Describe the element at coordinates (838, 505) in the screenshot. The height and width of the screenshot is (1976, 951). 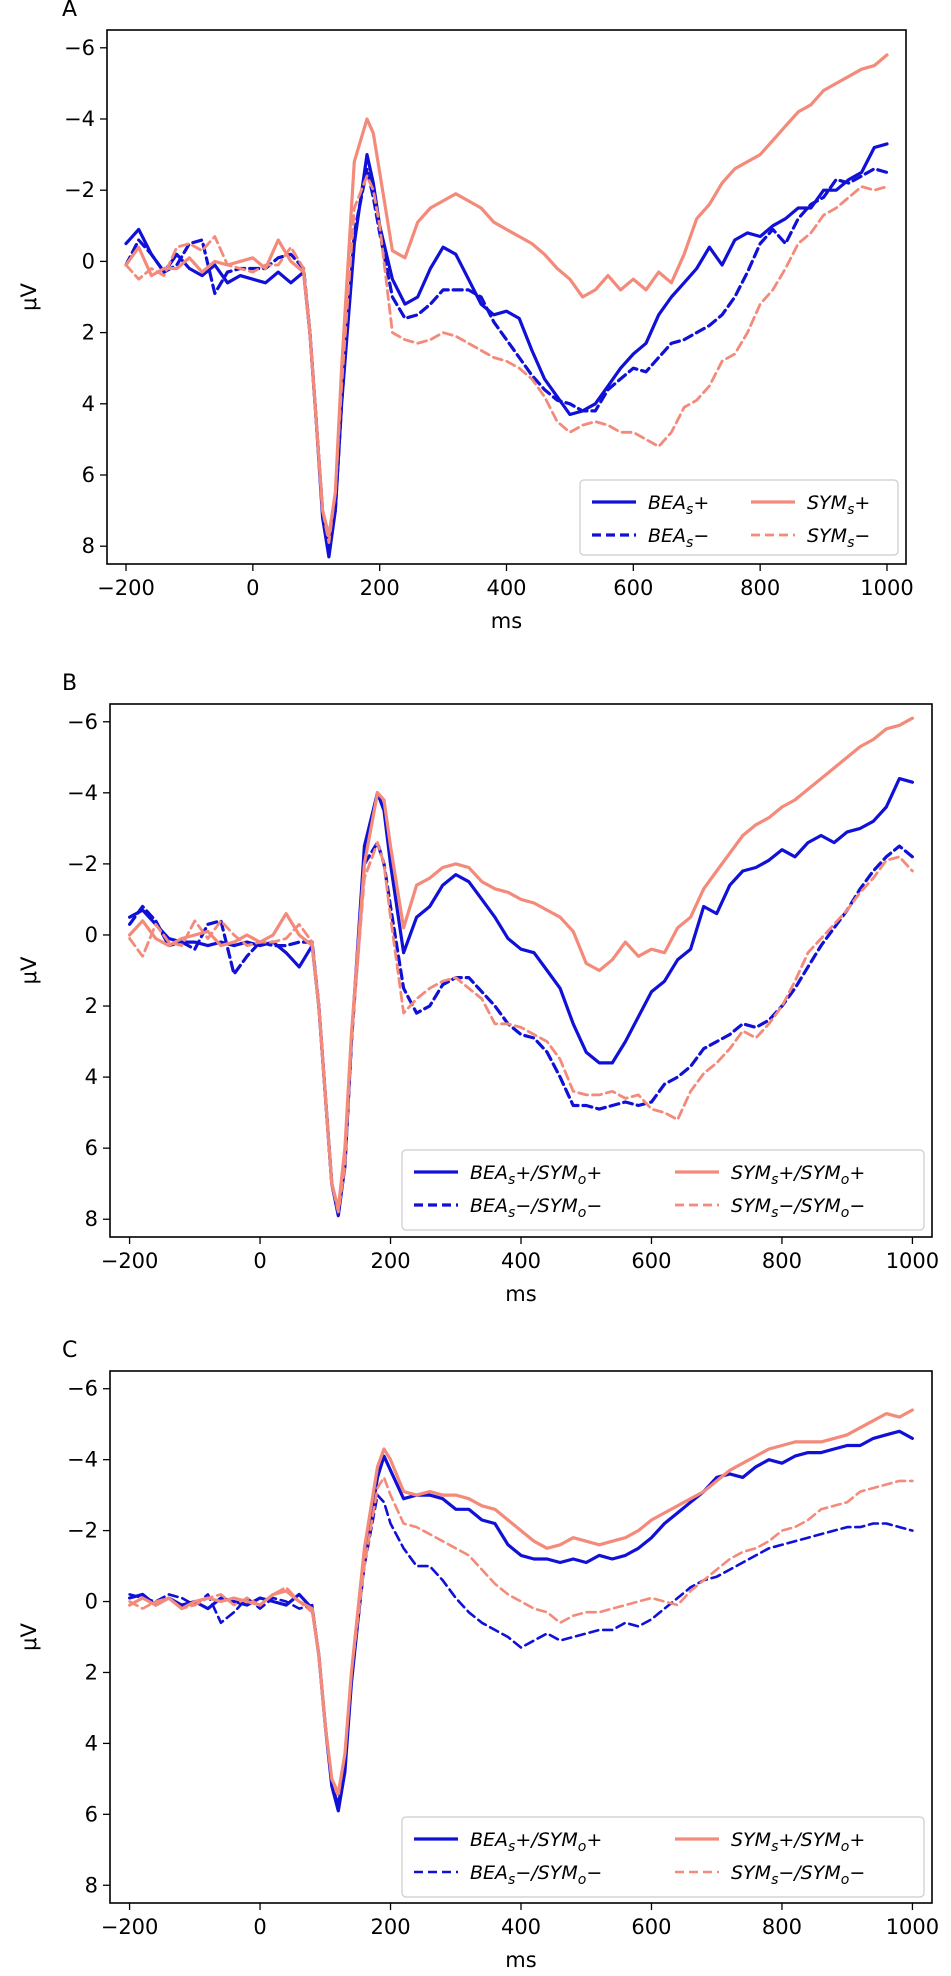
I see `legend-label: SYMs+` at that location.